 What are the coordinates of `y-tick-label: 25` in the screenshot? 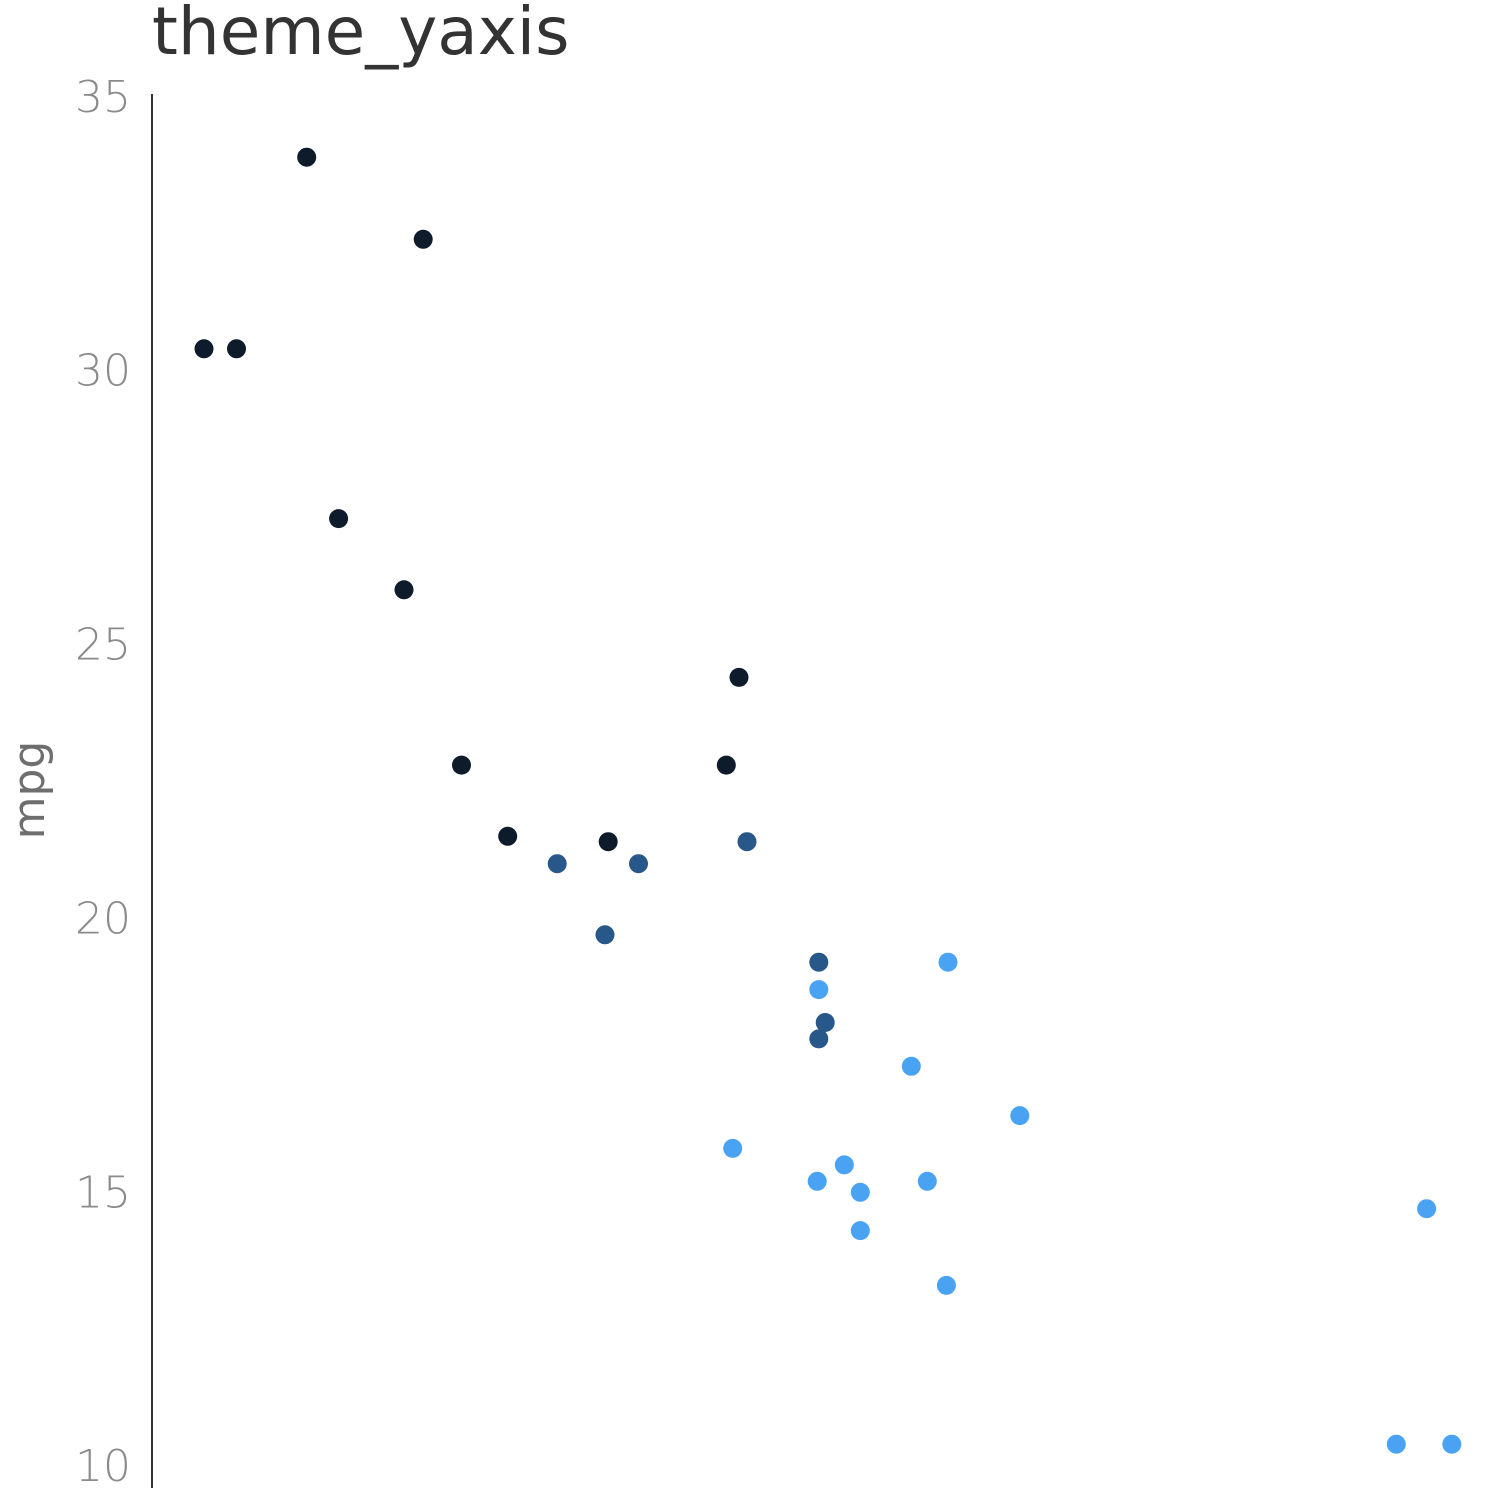 It's located at (103, 645).